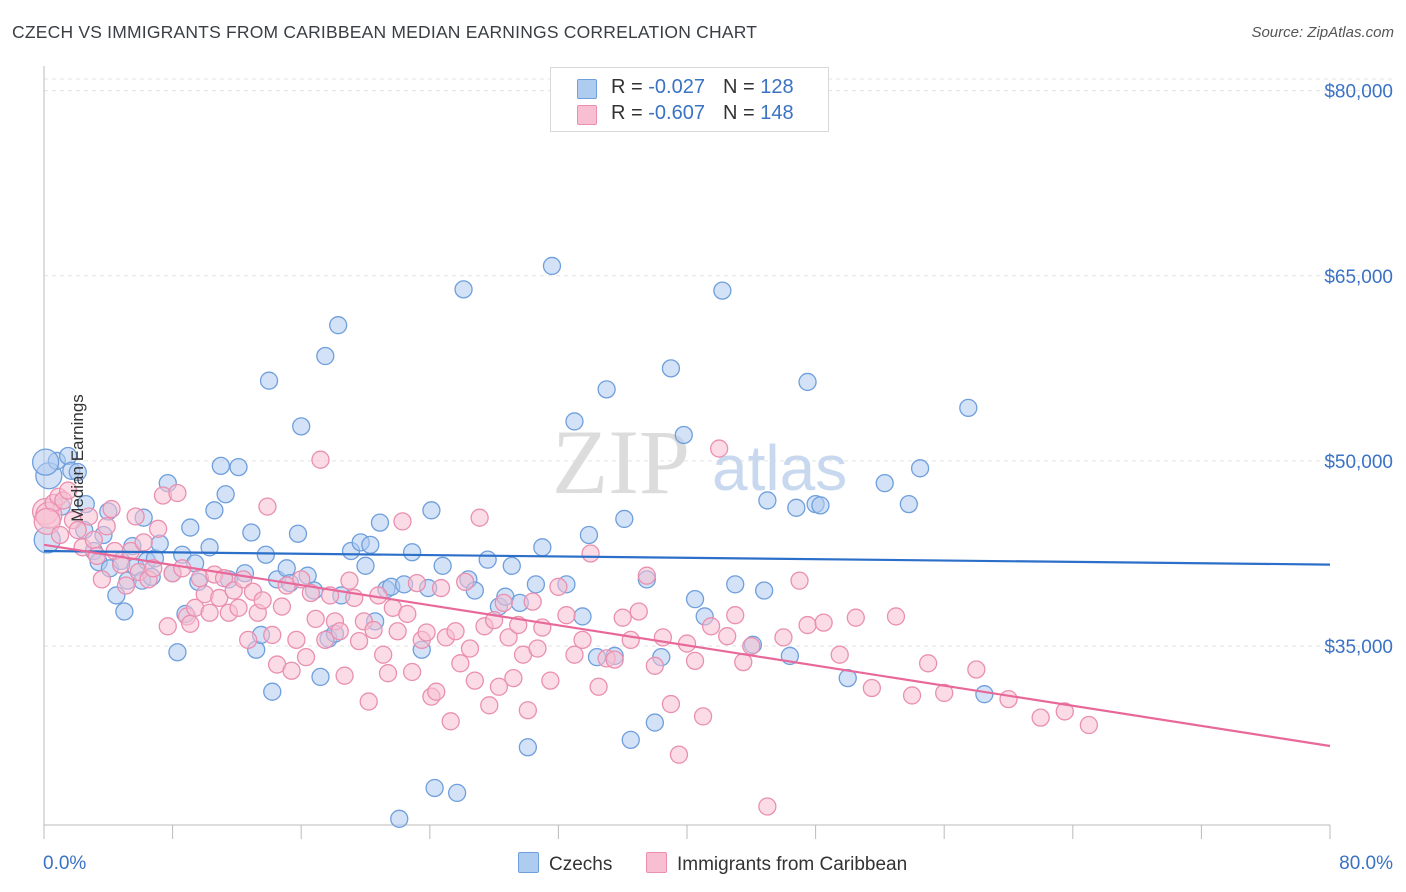 The height and width of the screenshot is (892, 1406). I want to click on legend-swatch-pink, so click(587, 115).